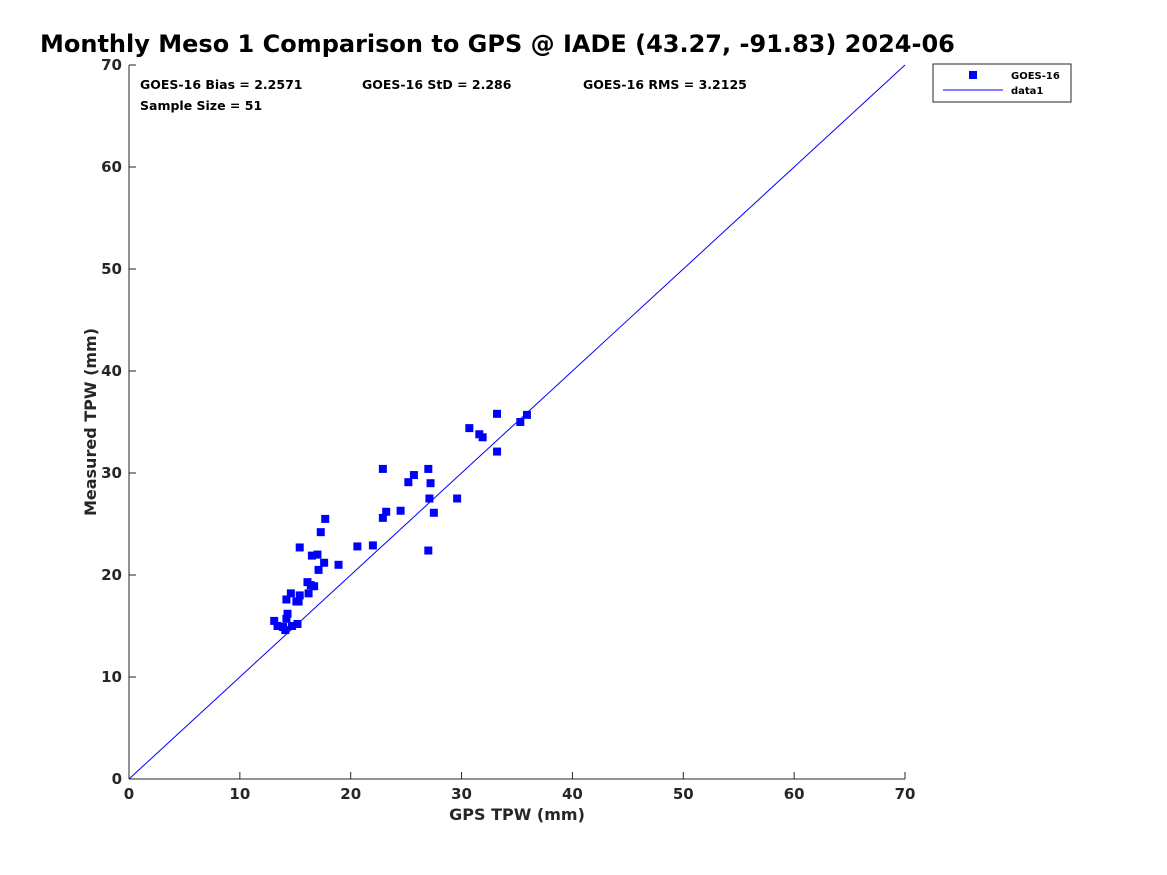 The height and width of the screenshot is (875, 1167). What do you see at coordinates (111, 473) in the screenshot?
I see `y-tick-label: 30` at bounding box center [111, 473].